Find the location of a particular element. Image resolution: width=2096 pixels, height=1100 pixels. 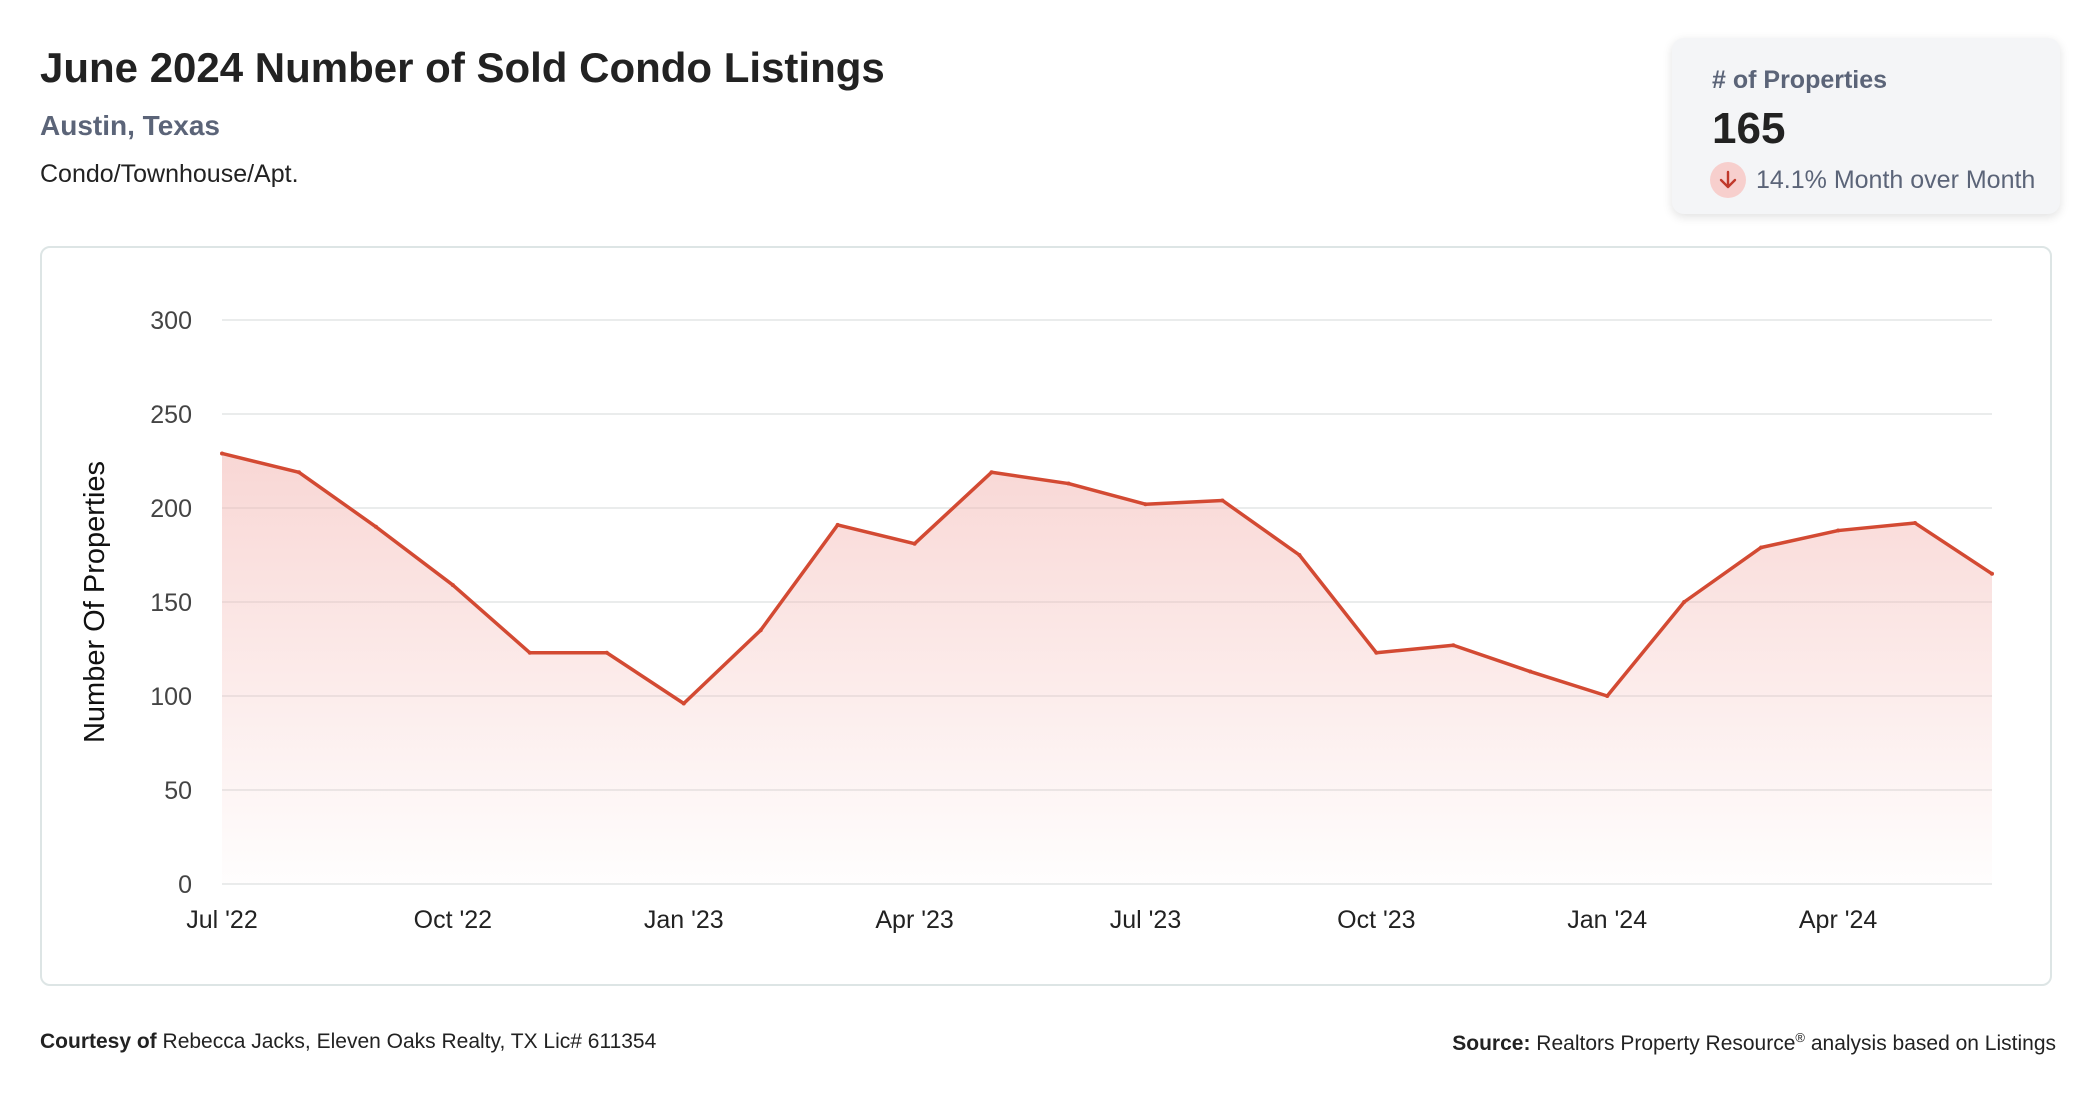

location-subtitle: Austin, Texas is located at coordinates (130, 125).